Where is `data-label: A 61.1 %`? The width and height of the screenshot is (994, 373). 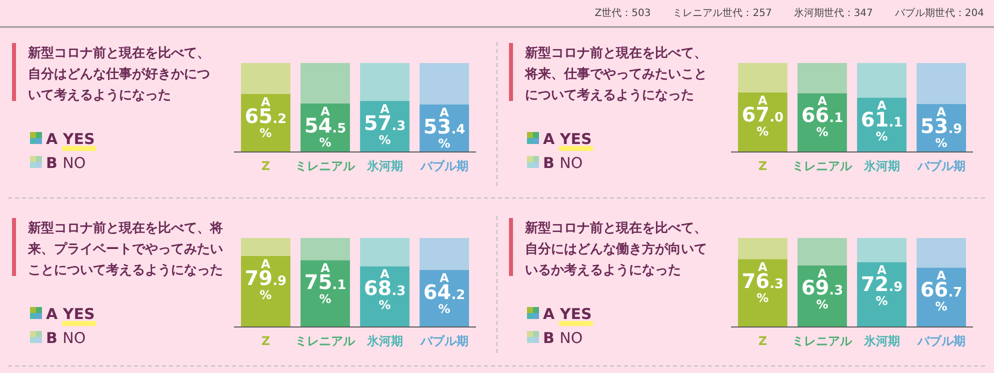
data-label: A 61.1 % is located at coordinates (881, 121).